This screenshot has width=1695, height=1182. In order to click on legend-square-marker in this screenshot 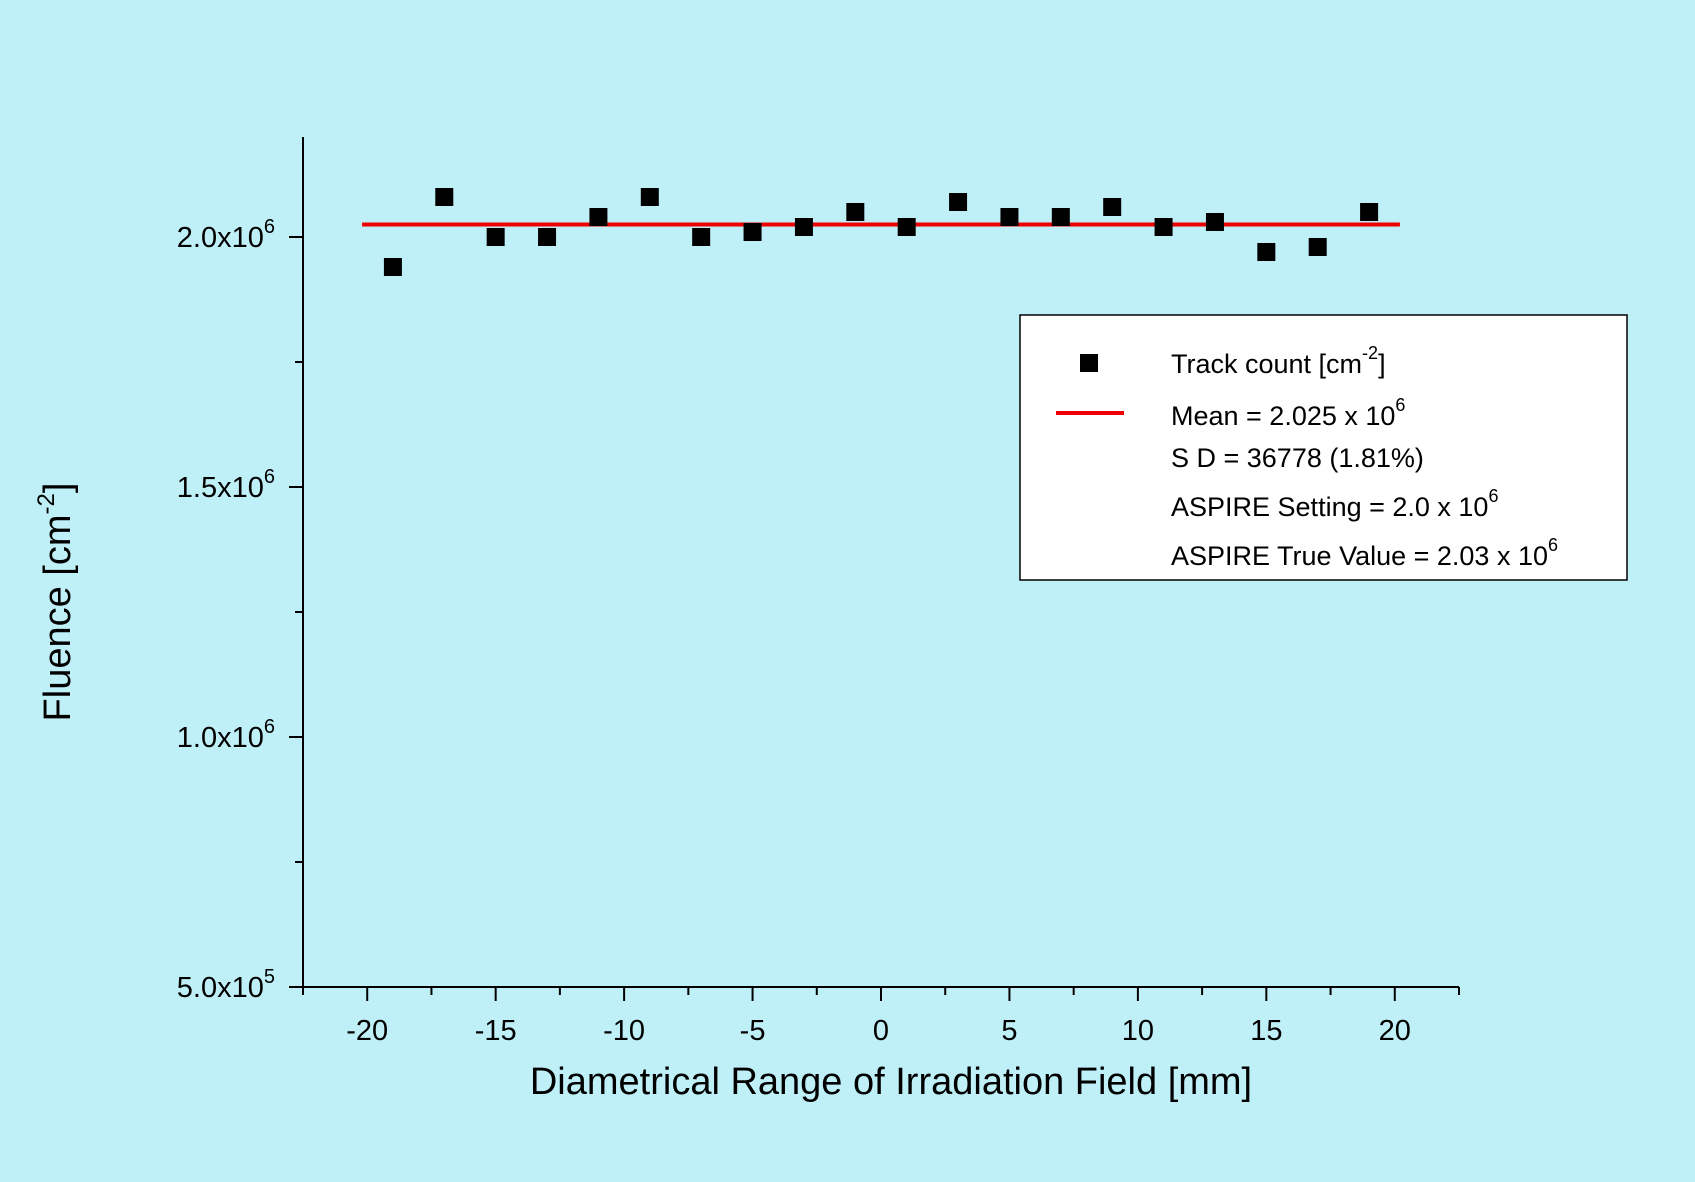, I will do `click(1089, 363)`.